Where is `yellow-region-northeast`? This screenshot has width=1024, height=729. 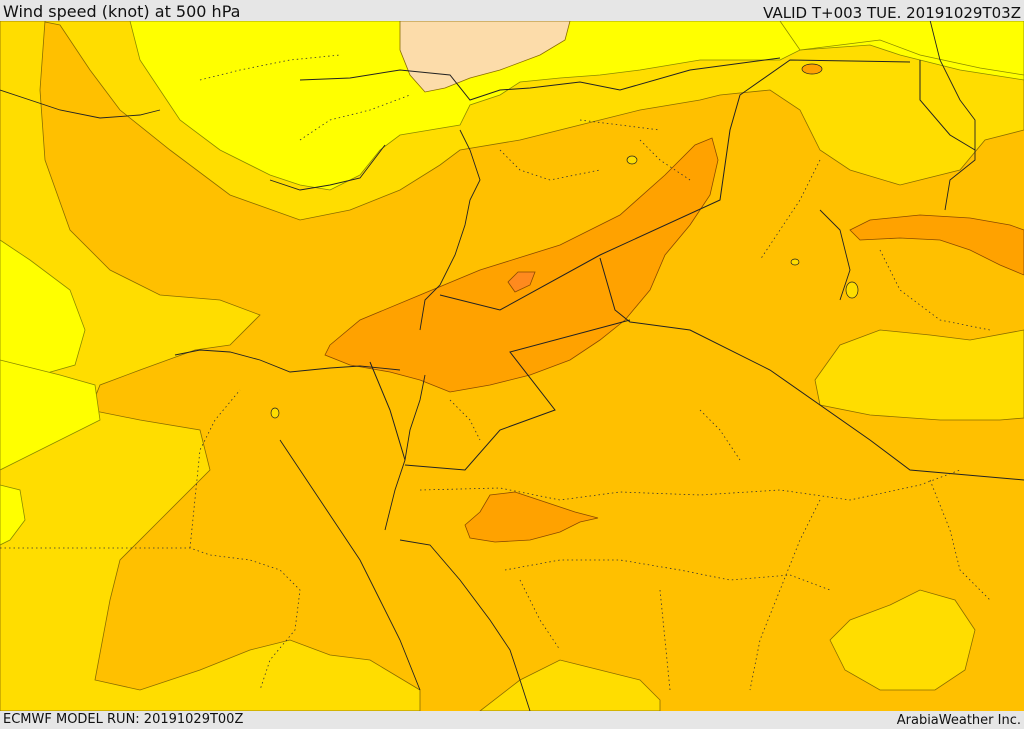 yellow-region-northeast is located at coordinates (901, 48).